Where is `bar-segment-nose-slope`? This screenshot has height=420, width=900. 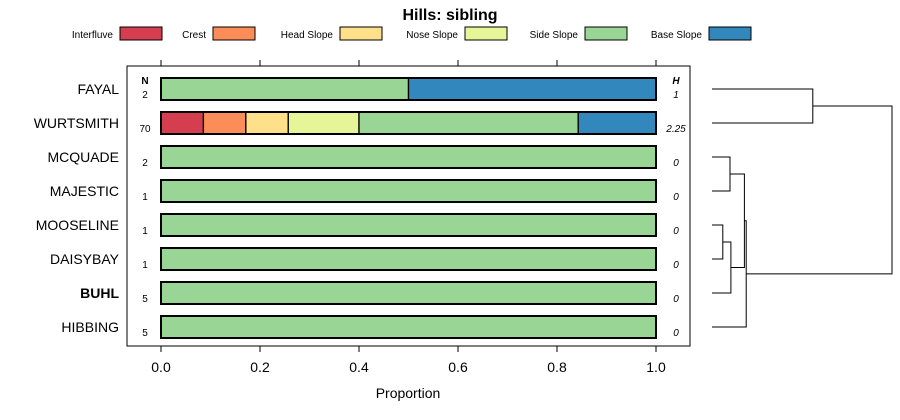 bar-segment-nose-slope is located at coordinates (323, 123).